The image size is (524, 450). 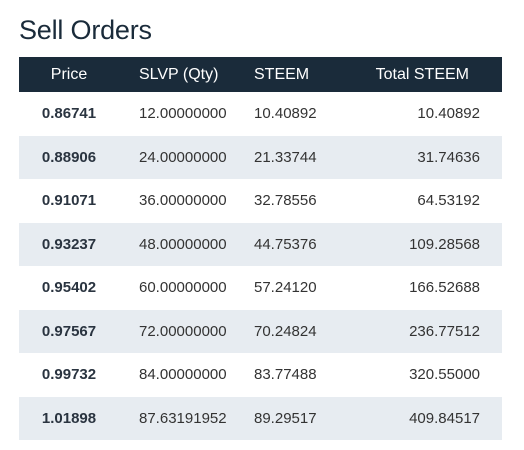 I want to click on table-row: 0.99732 84.00000000 83.77488 320.55000, so click(x=260, y=375).